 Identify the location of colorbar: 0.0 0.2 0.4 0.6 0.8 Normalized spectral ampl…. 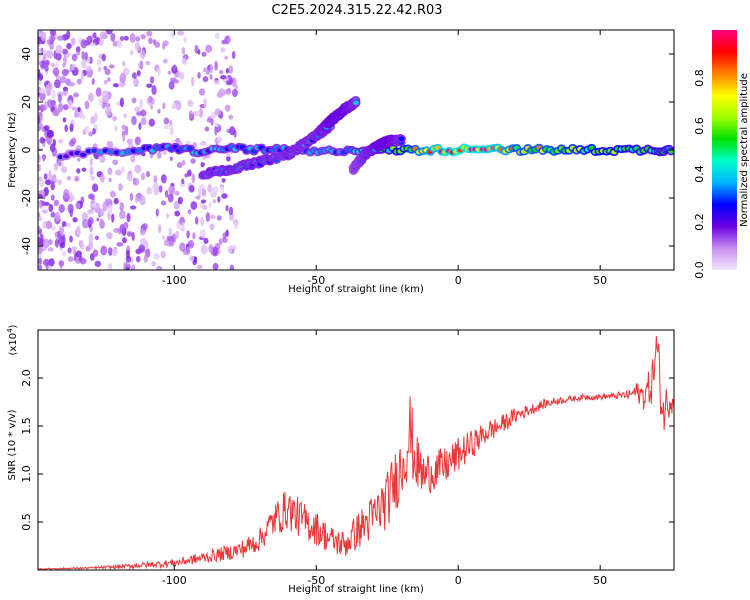
(721, 154).